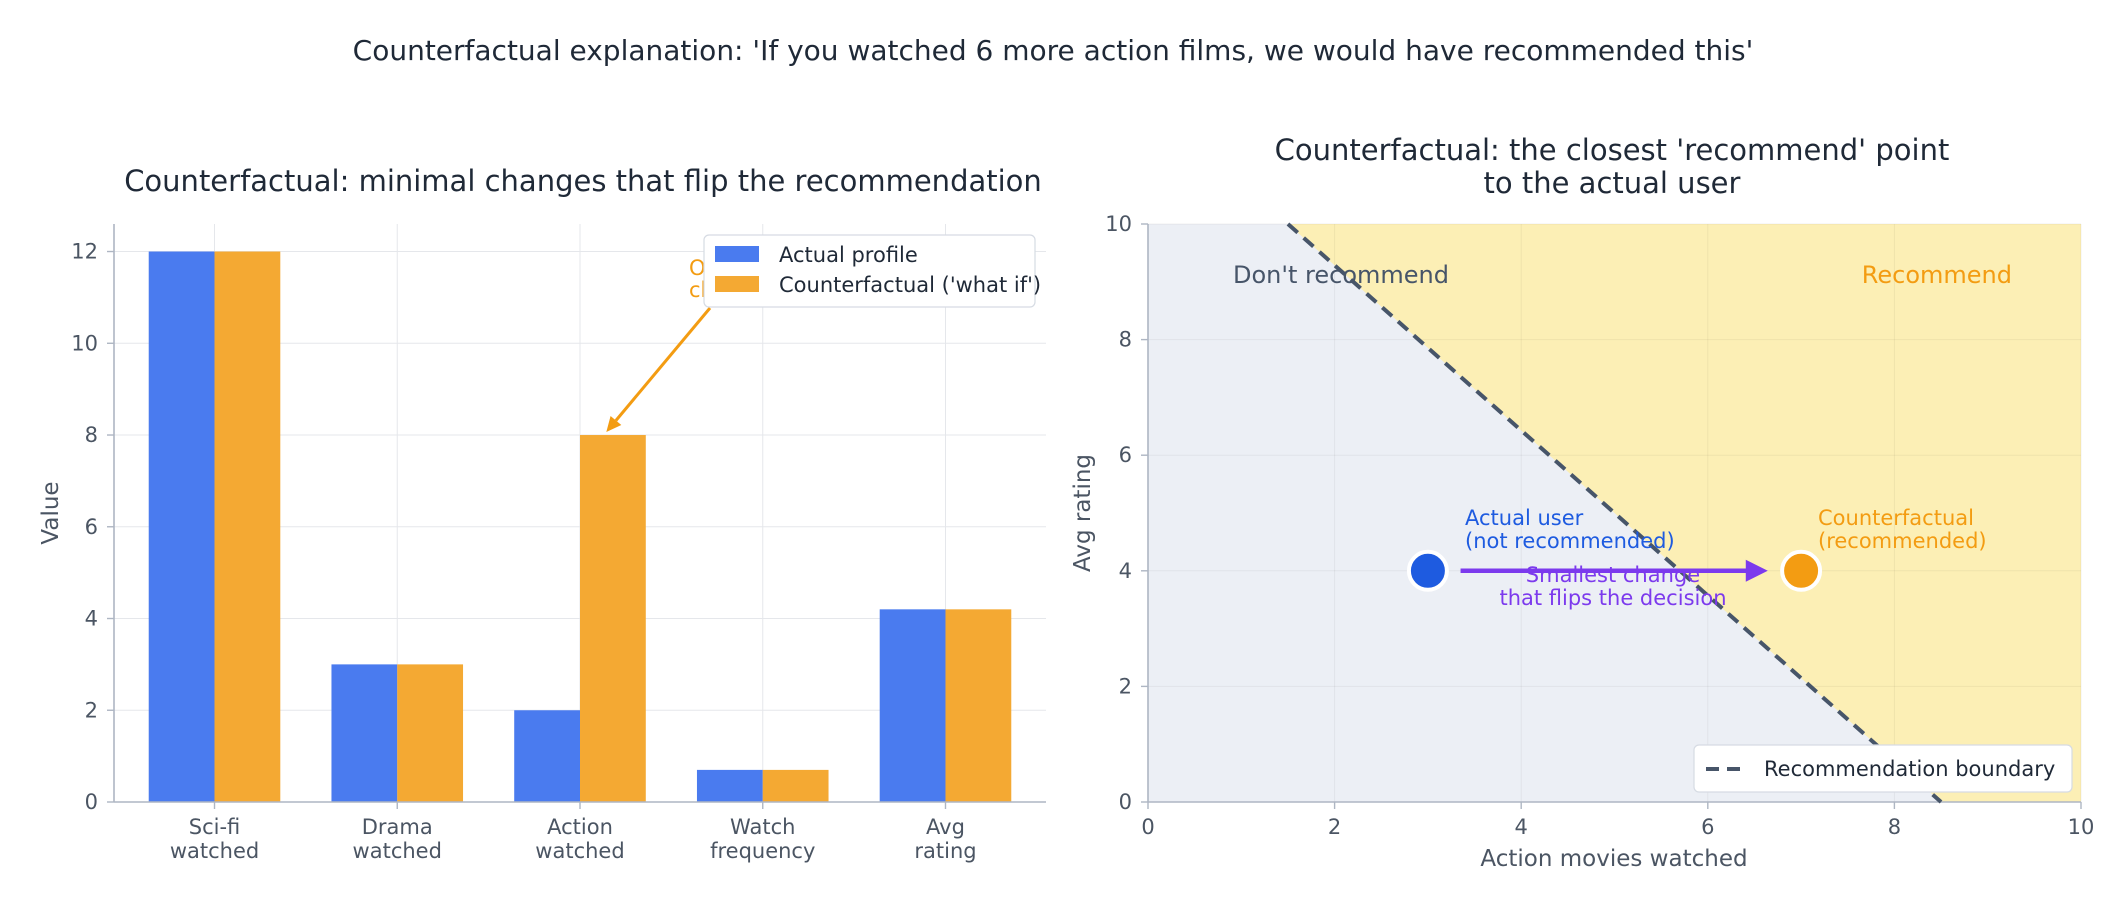 This screenshot has height=902, width=2107. Describe the element at coordinates (945, 851) in the screenshot. I see `bar-x-tick-label: rating` at that location.